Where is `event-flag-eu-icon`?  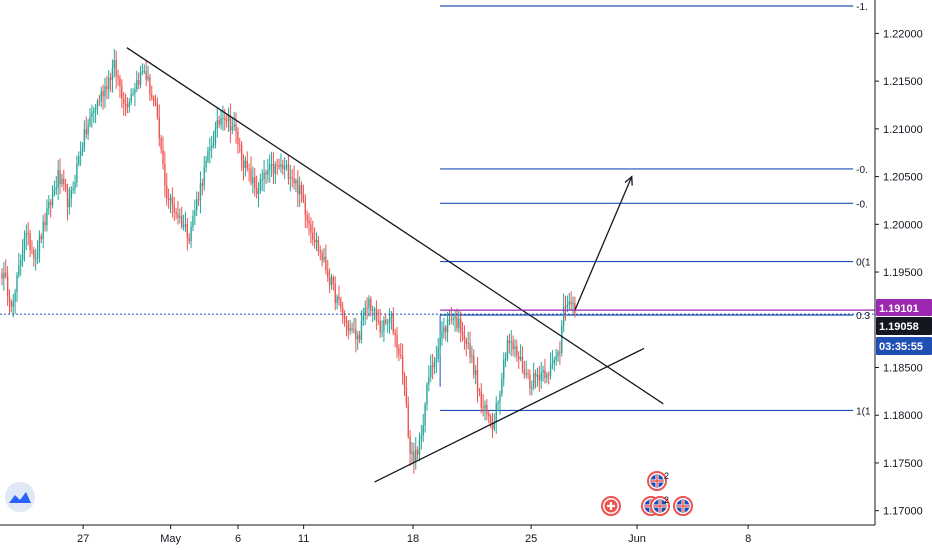
event-flag-eu-icon is located at coordinates (611, 506).